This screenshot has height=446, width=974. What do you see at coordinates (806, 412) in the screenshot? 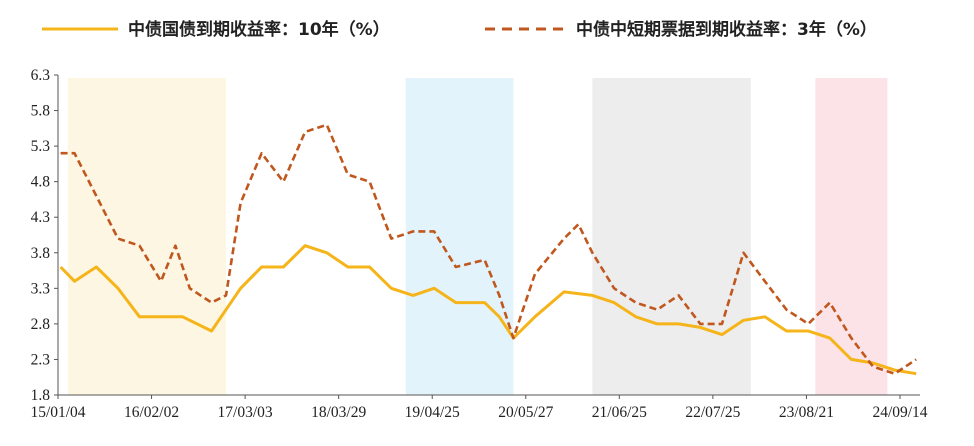
I see `x-tick-label: 23/08/21` at bounding box center [806, 412].